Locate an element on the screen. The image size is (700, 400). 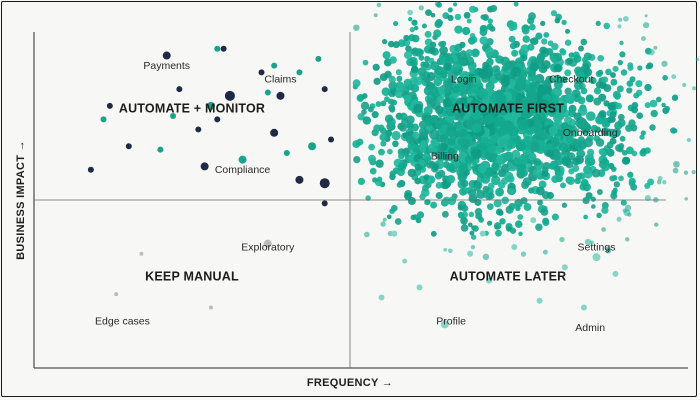
scatter-point-automate-monitor-accent is located at coordinates (299, 72).